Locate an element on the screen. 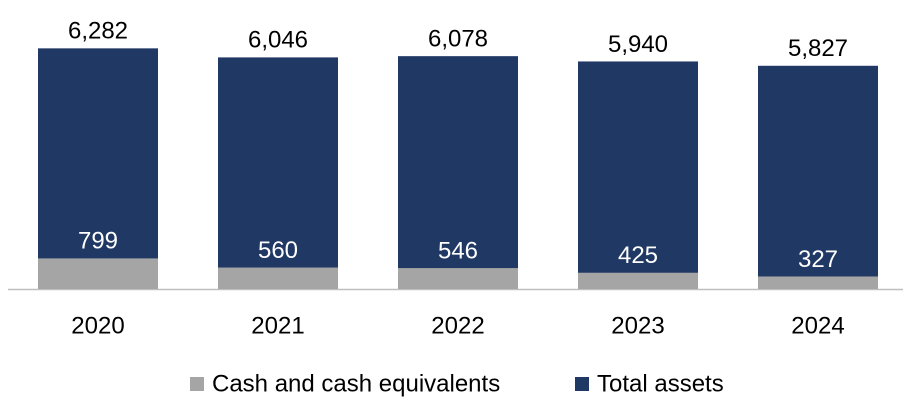 The height and width of the screenshot is (404, 903). data-label: 327 is located at coordinates (818, 259).